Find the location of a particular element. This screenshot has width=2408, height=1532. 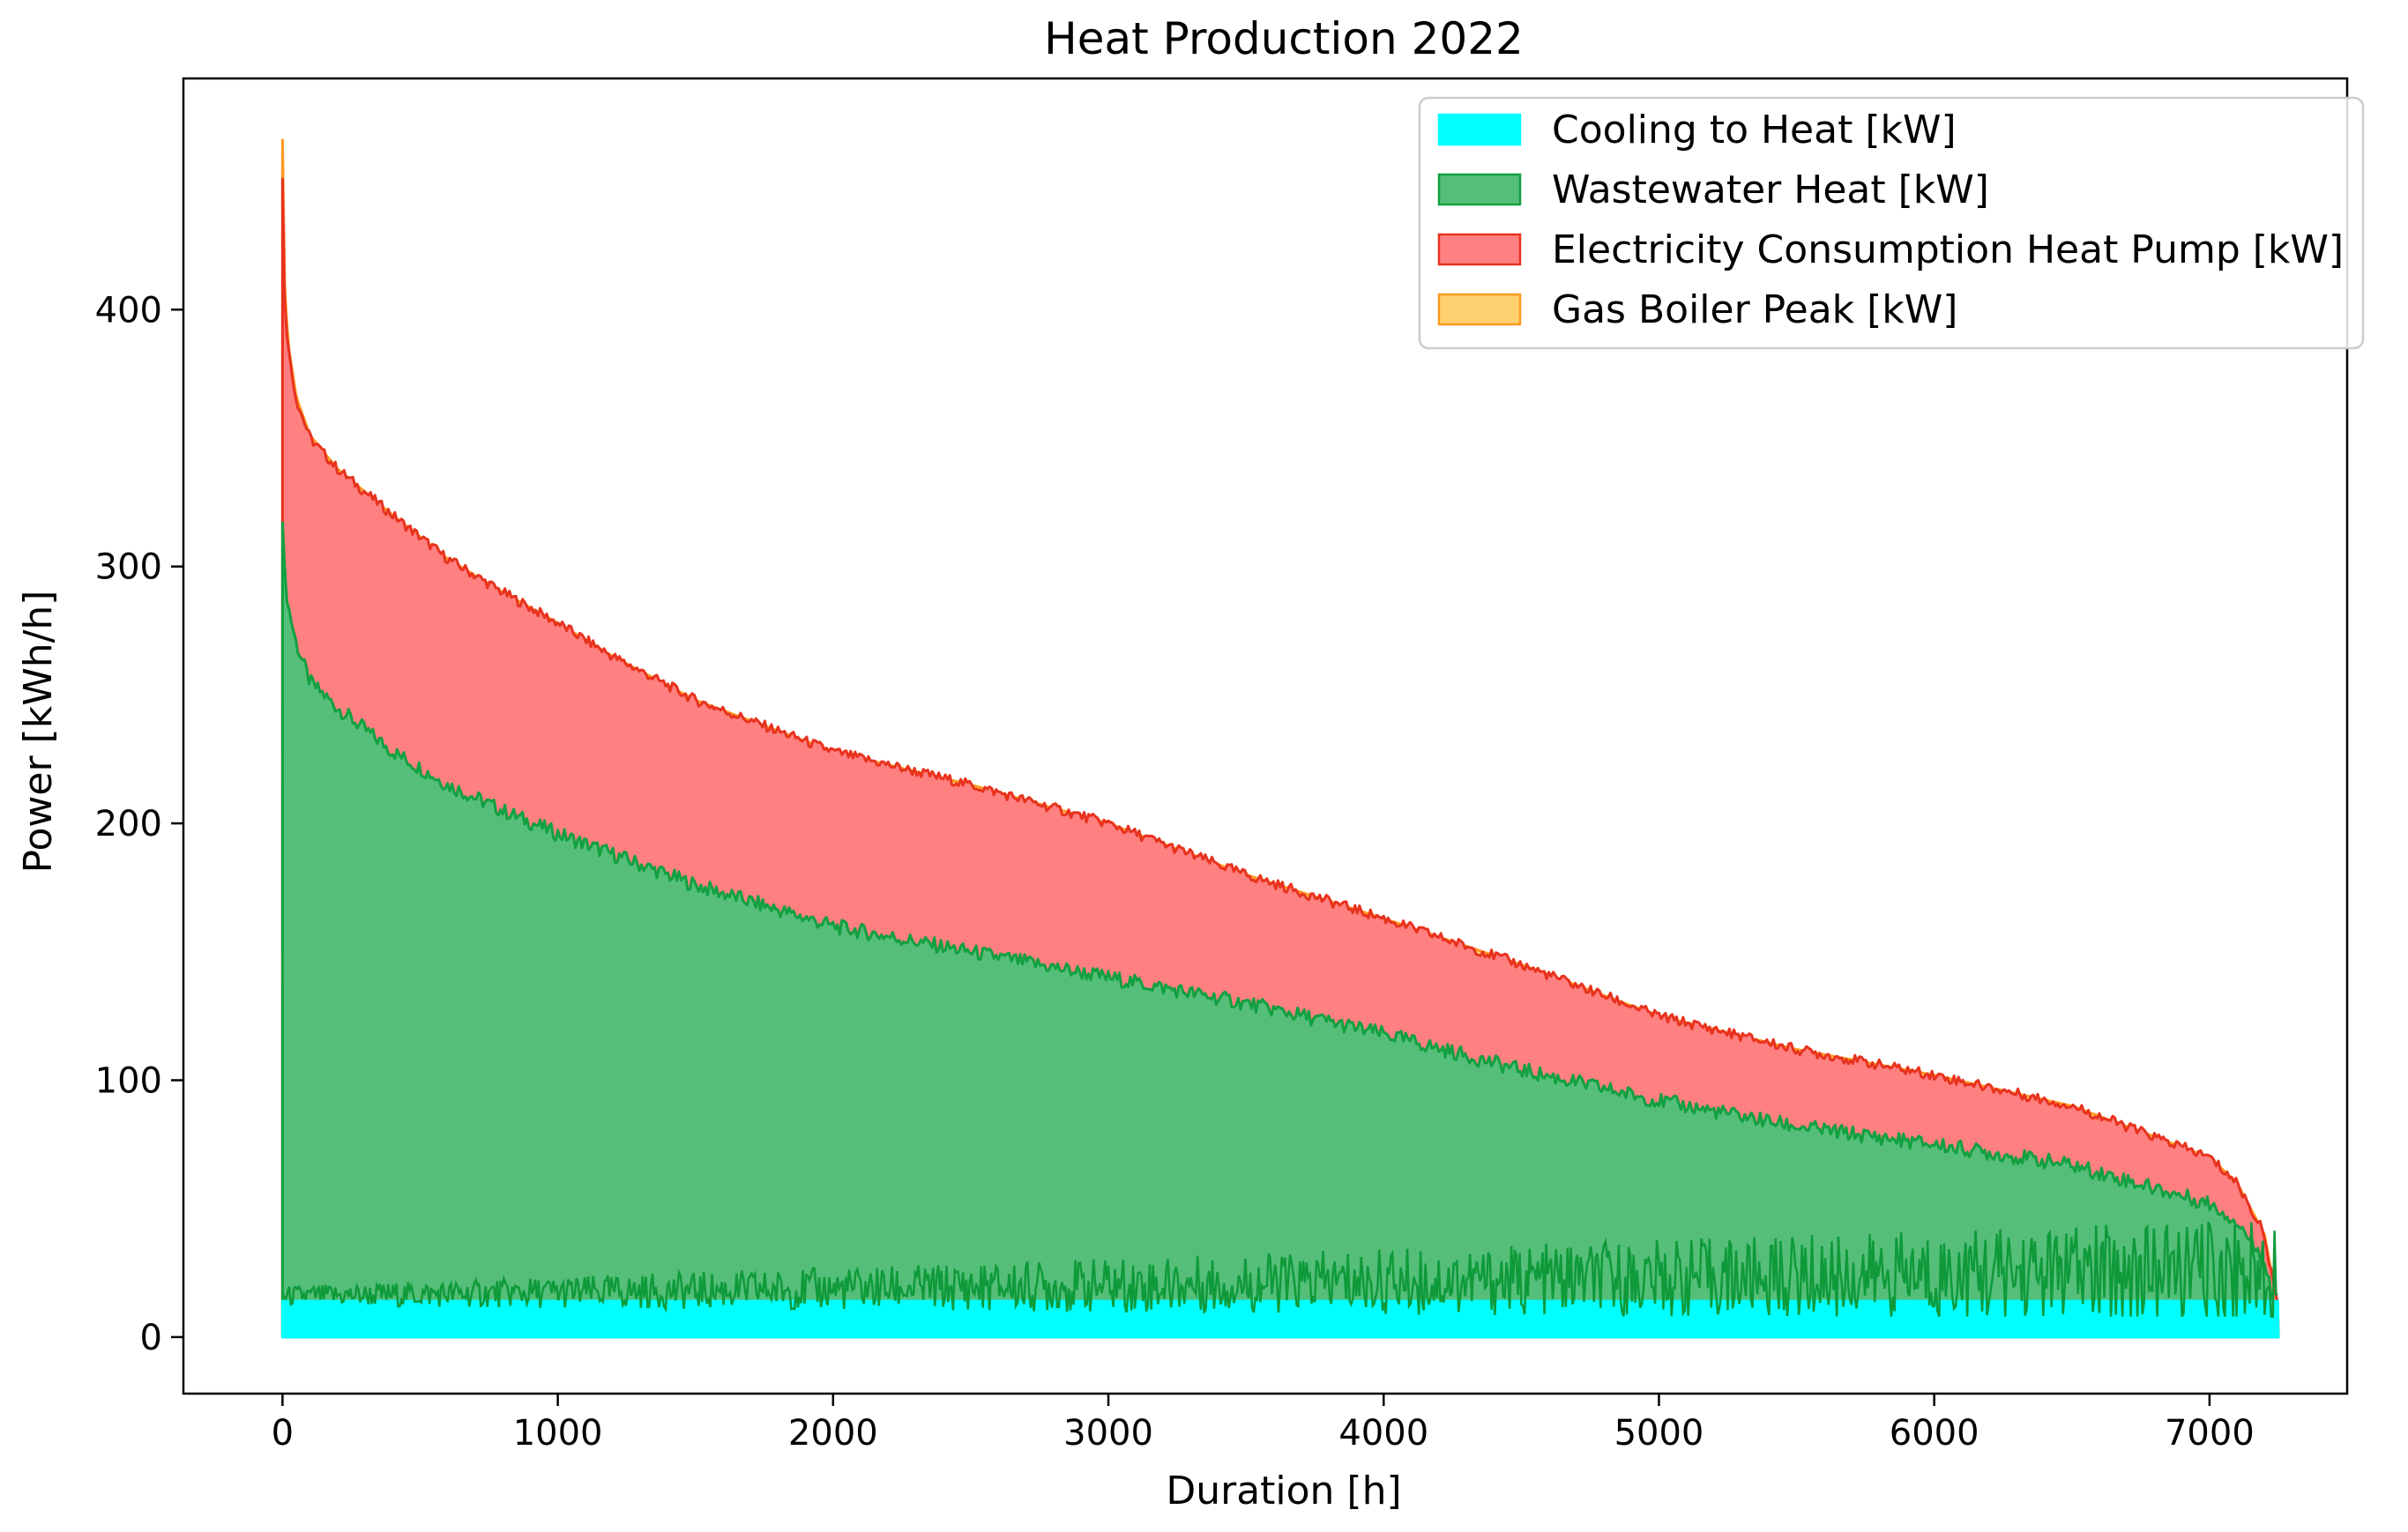

y-tick-label: 200 is located at coordinates (128, 824).